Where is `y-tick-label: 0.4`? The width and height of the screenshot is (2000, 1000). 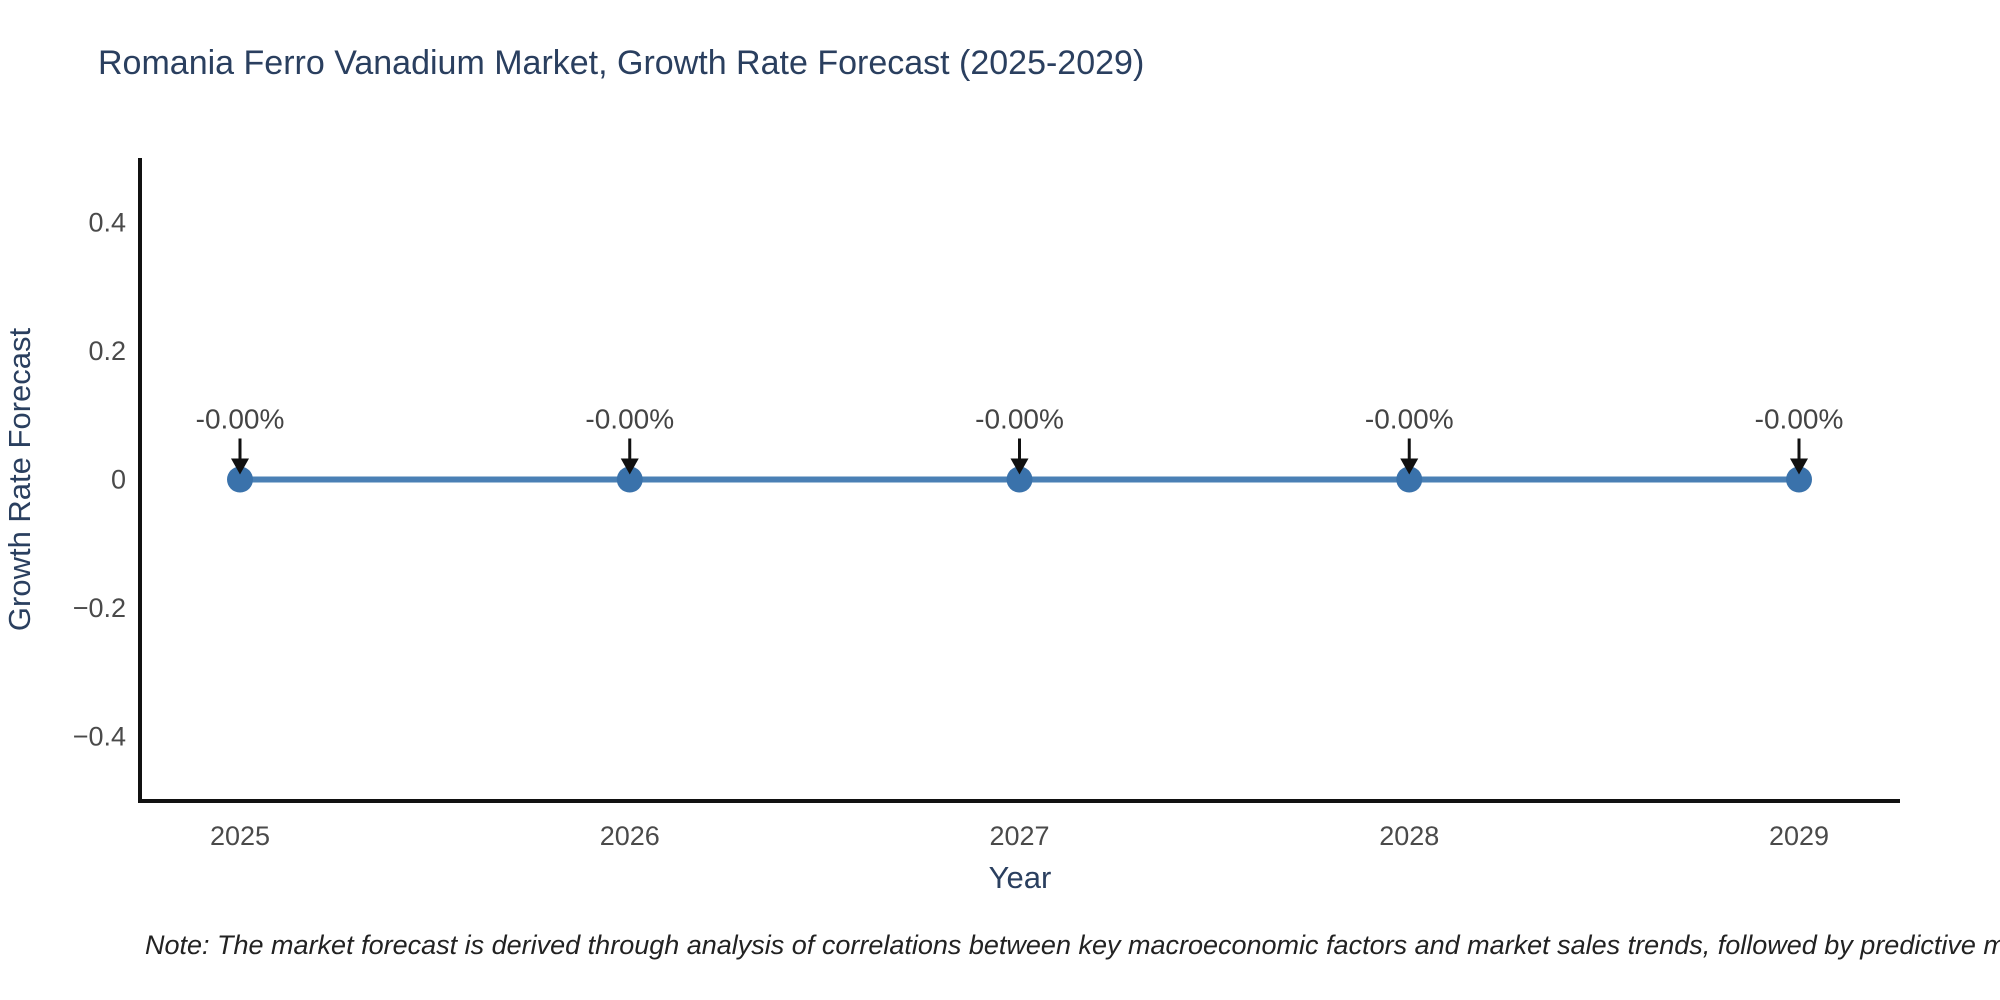 y-tick-label: 0.4 is located at coordinates (107, 222).